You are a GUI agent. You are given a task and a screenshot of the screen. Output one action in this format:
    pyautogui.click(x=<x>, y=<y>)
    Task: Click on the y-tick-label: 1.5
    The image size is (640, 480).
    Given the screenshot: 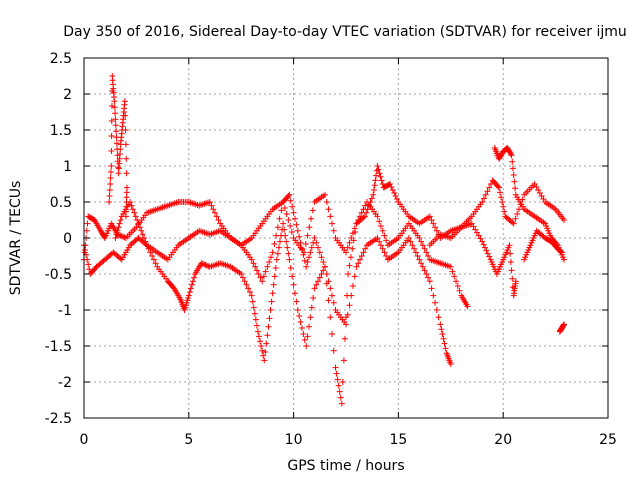 What is the action you would take?
    pyautogui.click(x=61, y=131)
    